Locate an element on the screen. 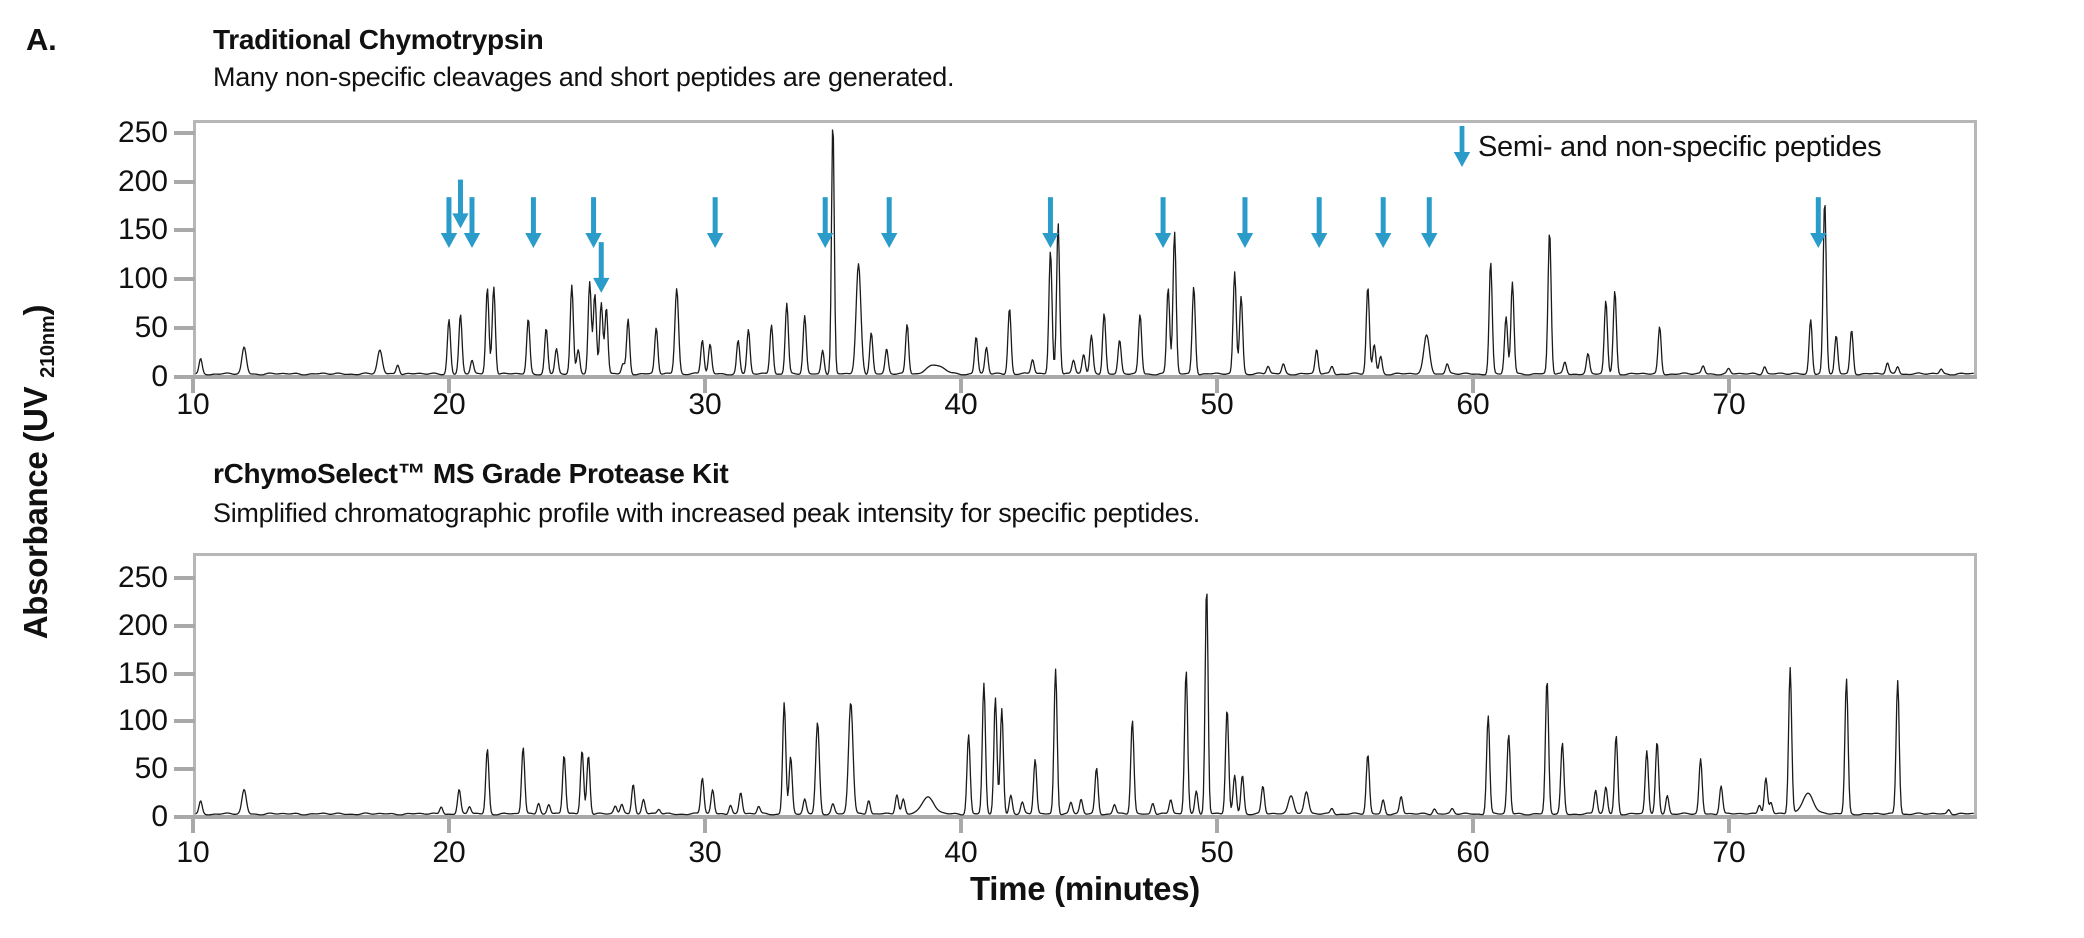 This screenshot has height=938, width=2084. x-axis-title: Time (minutes) is located at coordinates (1085, 888).